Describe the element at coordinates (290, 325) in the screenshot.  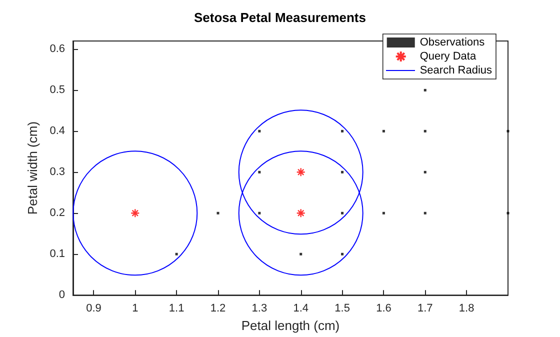
I see `x-axis-title: Petal length (cm)` at that location.